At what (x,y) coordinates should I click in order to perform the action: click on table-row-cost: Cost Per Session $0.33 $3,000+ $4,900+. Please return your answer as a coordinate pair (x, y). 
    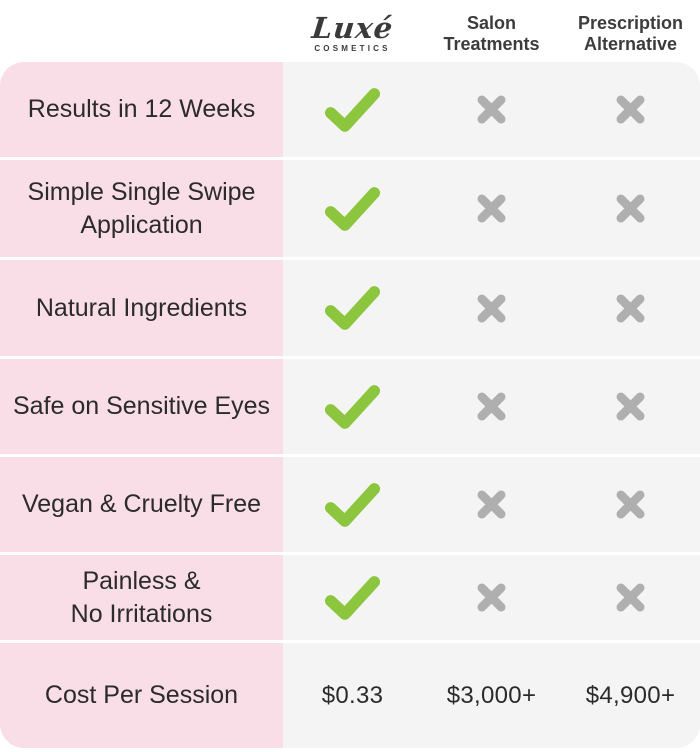
    Looking at the image, I should click on (350, 695).